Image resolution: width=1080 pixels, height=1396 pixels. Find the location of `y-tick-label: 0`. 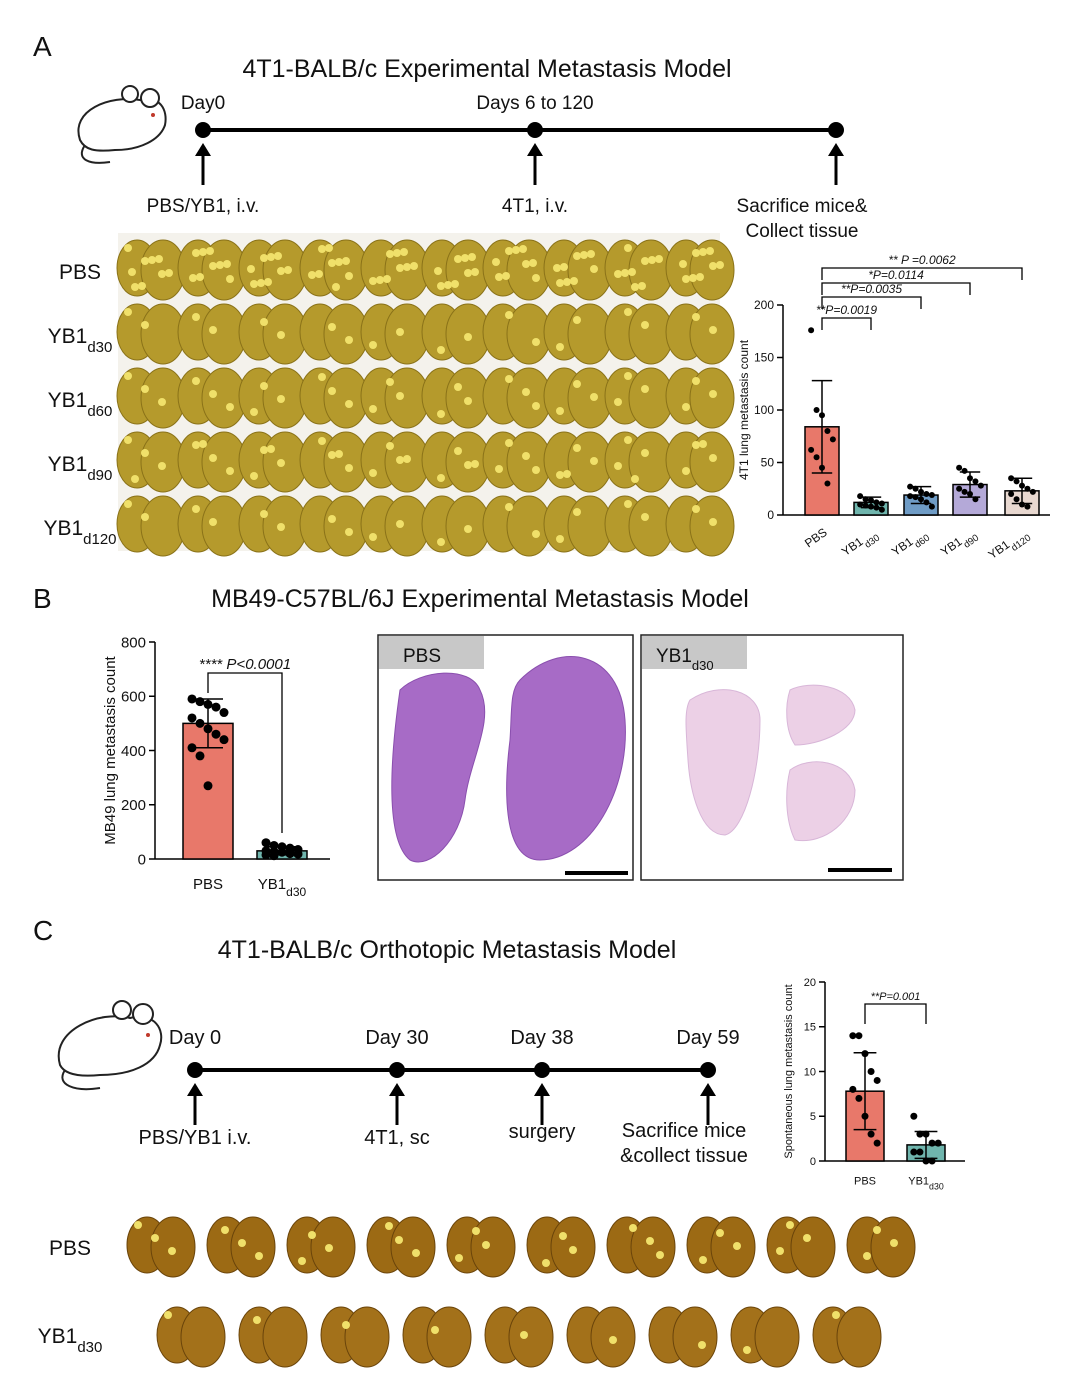

y-tick-label: 0 is located at coordinates (142, 859).